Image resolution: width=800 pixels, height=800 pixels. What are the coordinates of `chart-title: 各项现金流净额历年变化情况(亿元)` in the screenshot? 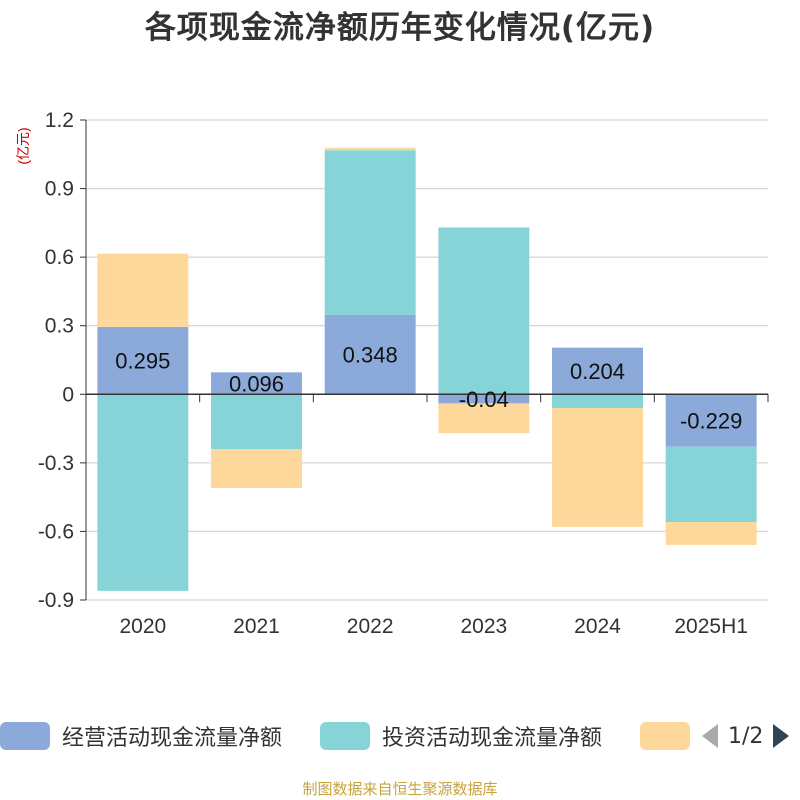 It's located at (400, 28).